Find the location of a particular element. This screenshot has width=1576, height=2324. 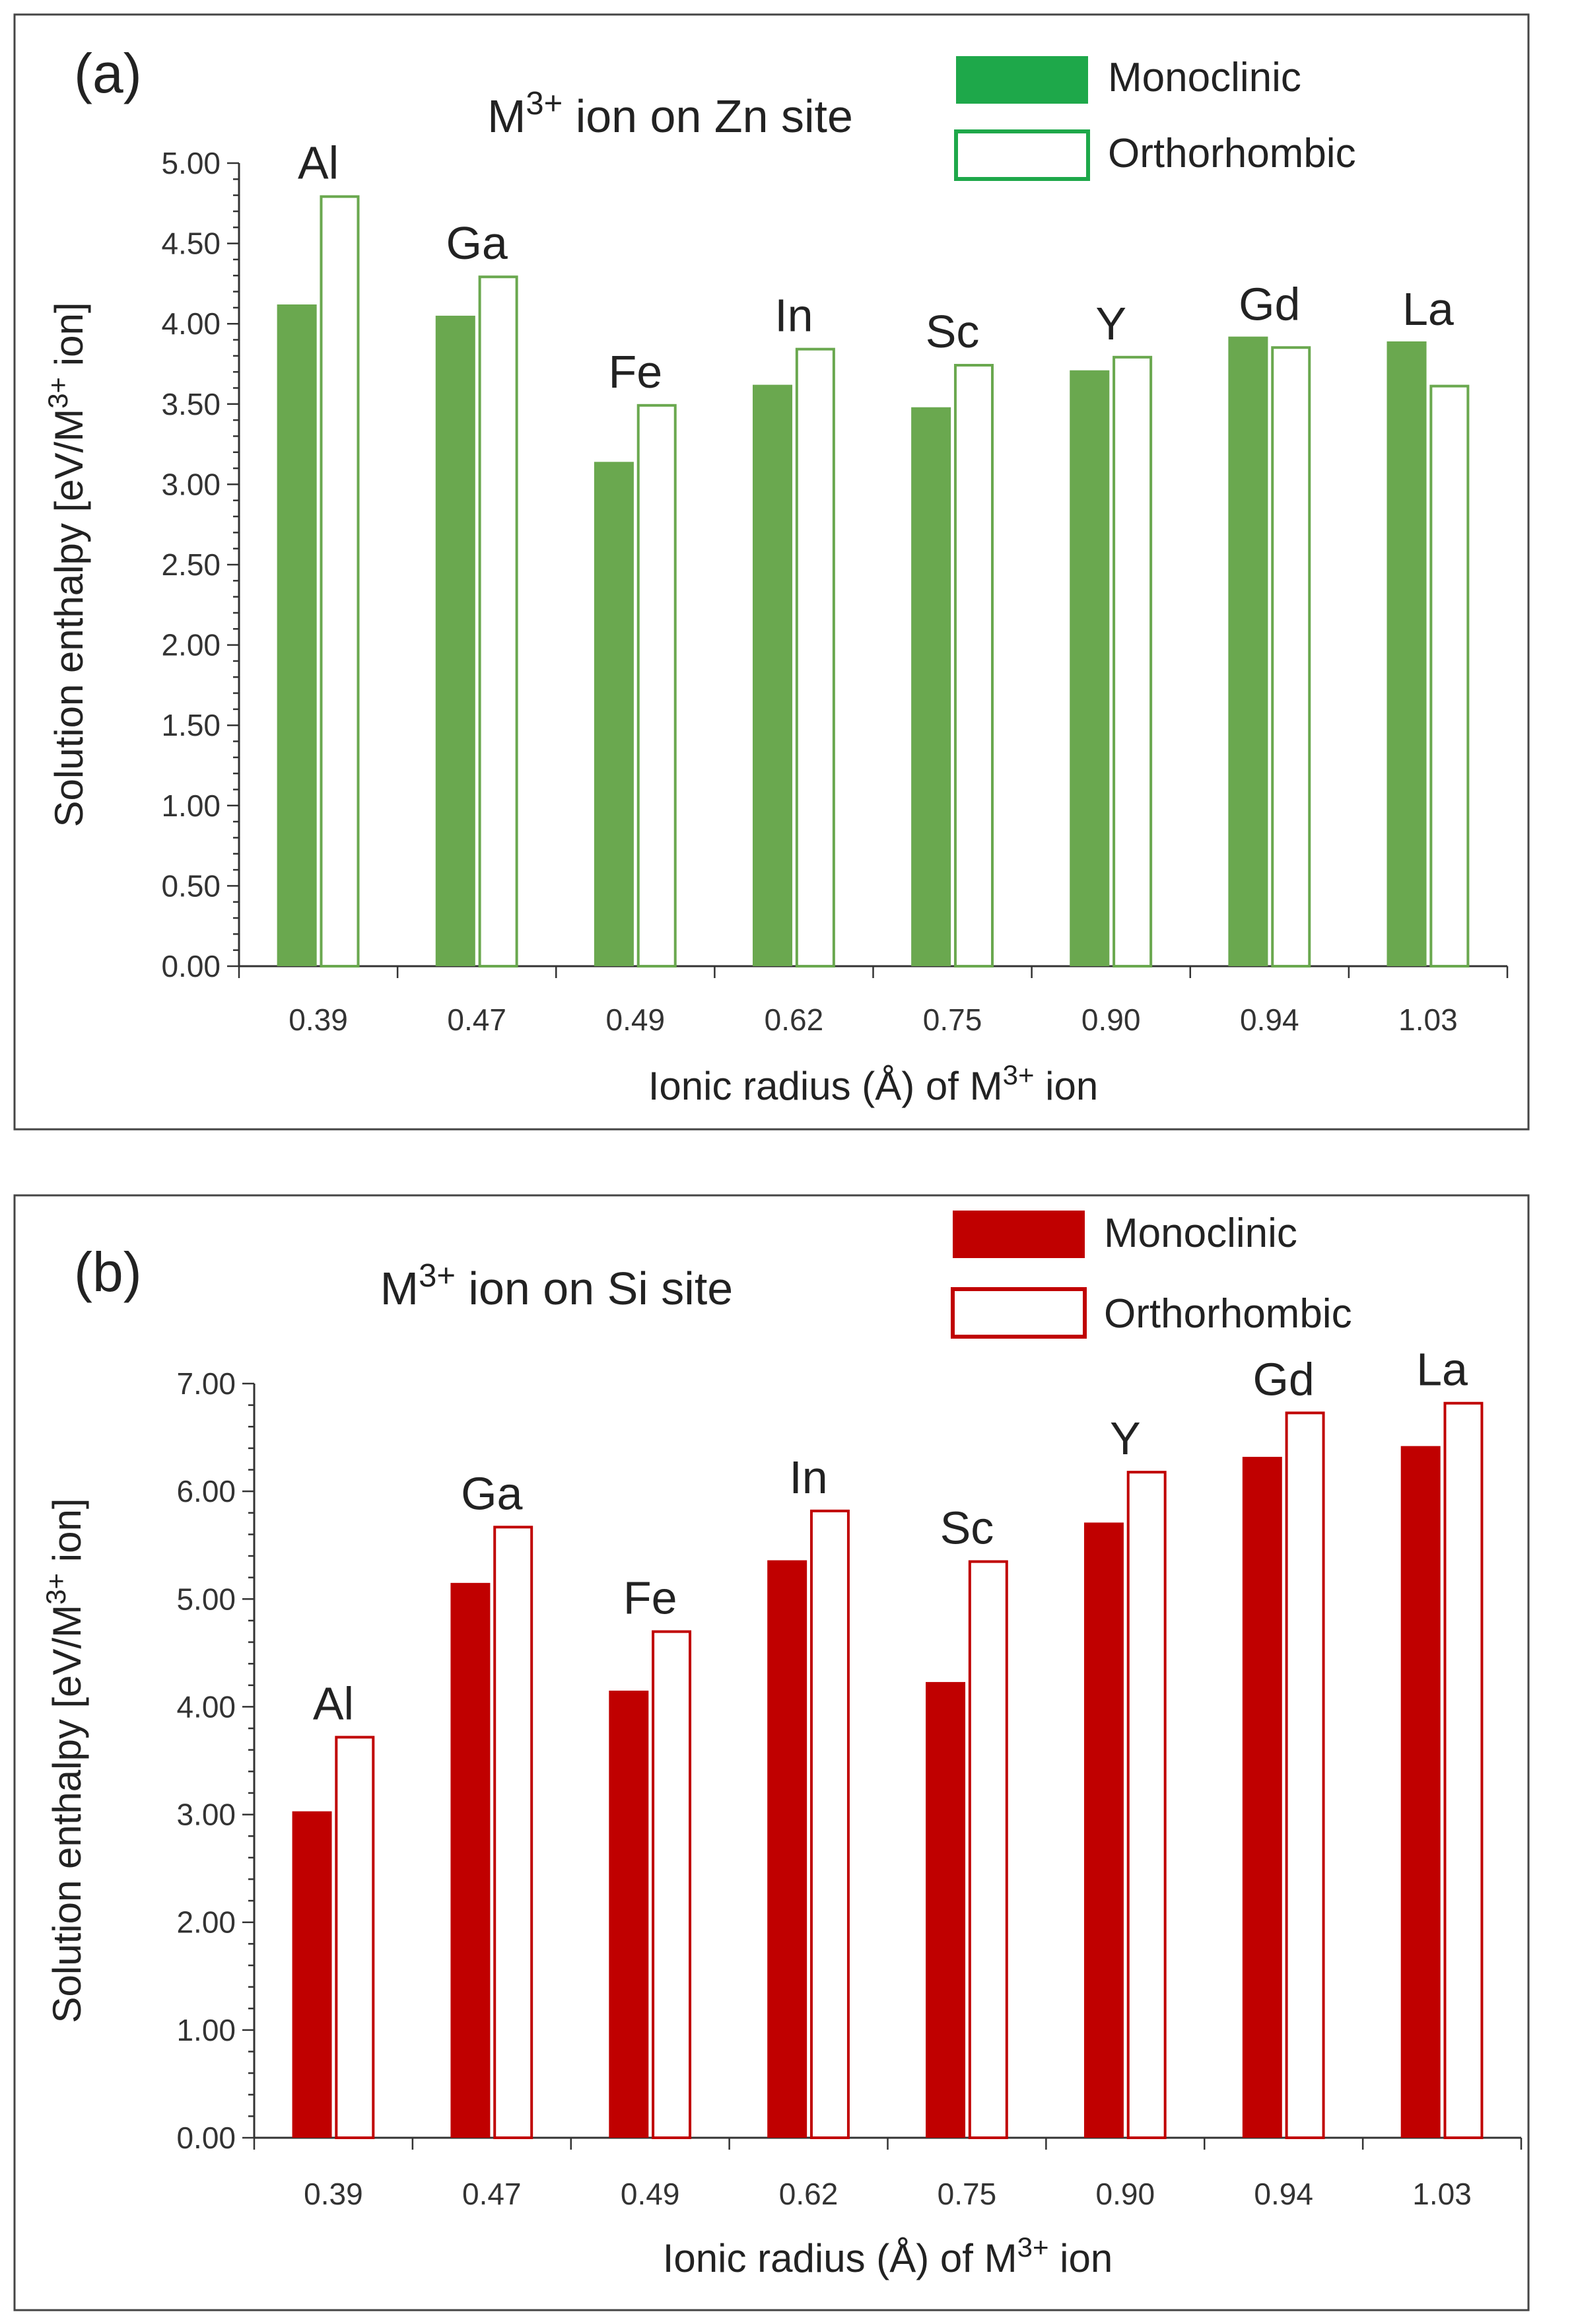

y-tick-label: 2.00 is located at coordinates (191, 645).